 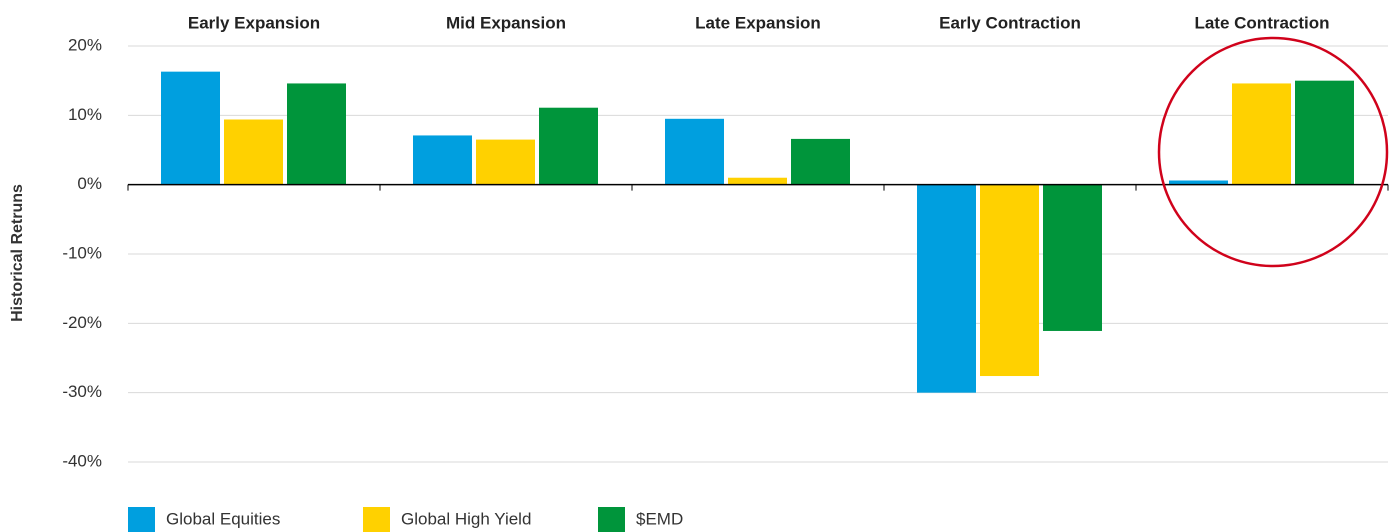 What do you see at coordinates (82, 391) in the screenshot?
I see `y-tick-label: -30%` at bounding box center [82, 391].